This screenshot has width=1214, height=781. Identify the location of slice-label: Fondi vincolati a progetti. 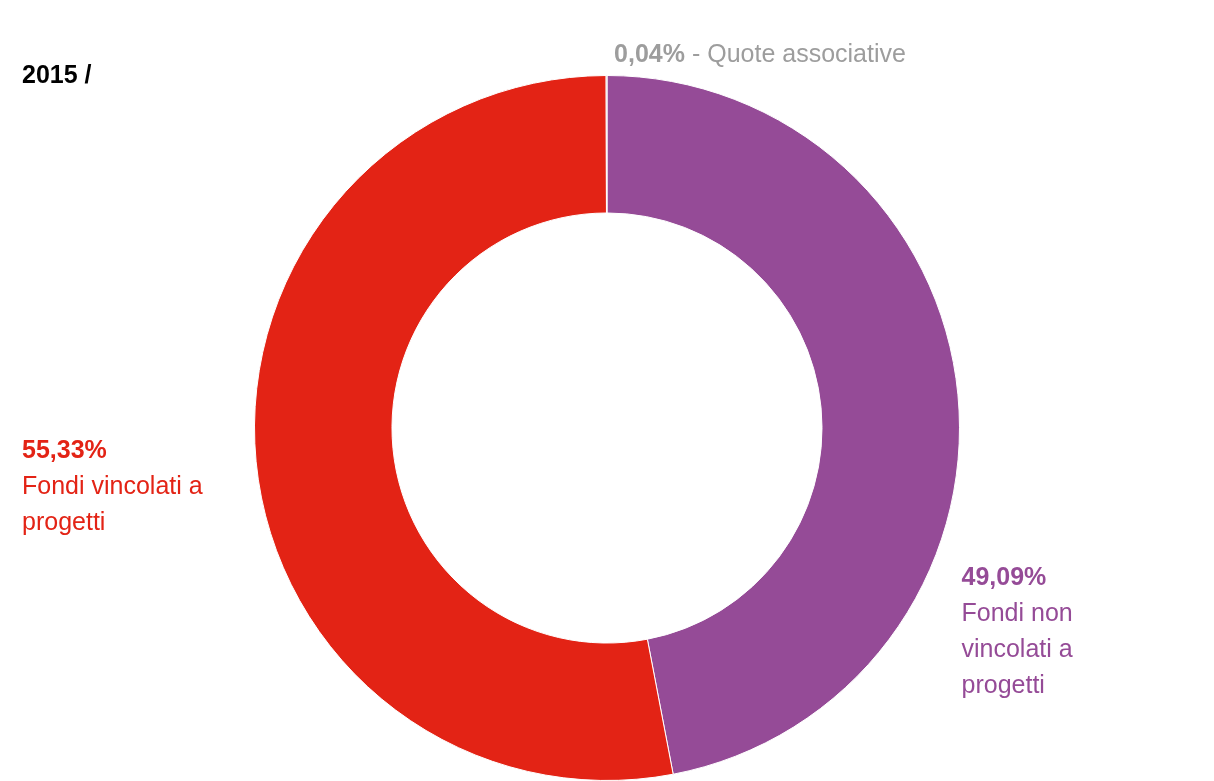
(112, 503).